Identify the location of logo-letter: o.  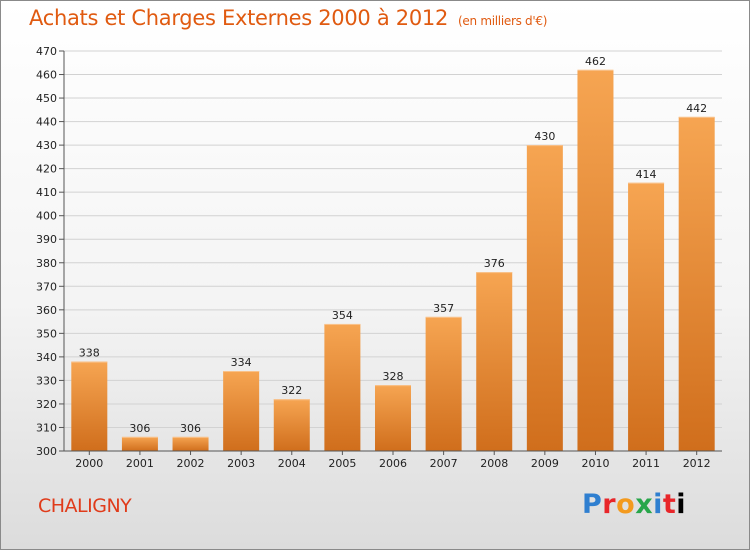
(626, 504).